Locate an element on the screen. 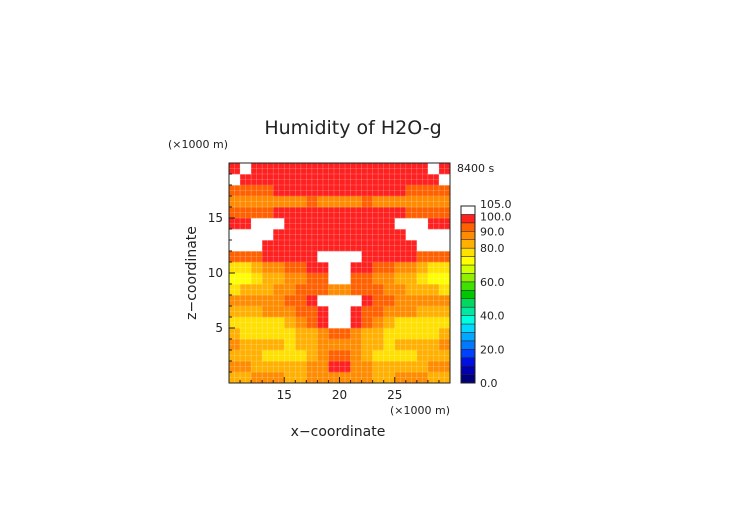  heatmap-cells is located at coordinates (340, 273).